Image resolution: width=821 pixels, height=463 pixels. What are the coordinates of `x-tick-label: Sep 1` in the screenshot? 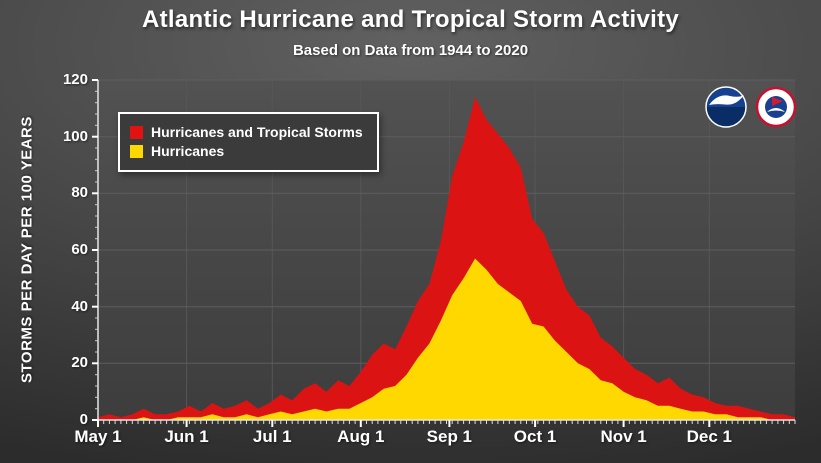 It's located at (449, 436).